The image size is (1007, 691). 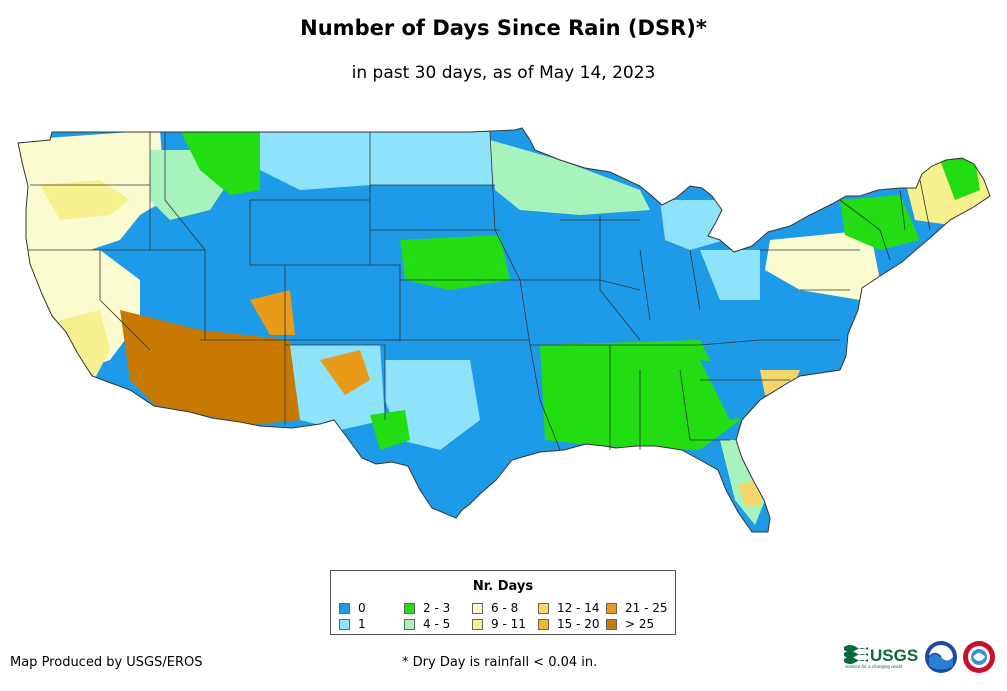 I want to click on california-region, so click(x=82, y=310).